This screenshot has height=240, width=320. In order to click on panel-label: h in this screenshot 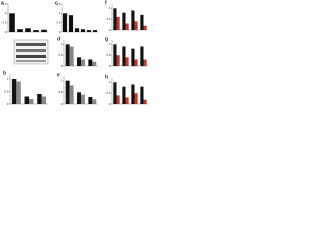, I will do `click(106, 77)`.